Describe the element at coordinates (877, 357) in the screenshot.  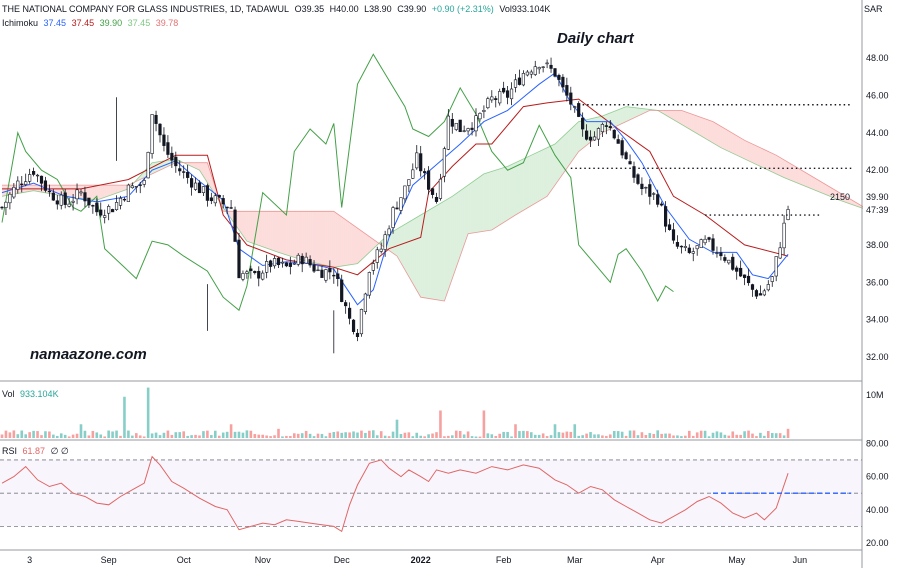
I see `price-tick-label: 32.00` at that location.